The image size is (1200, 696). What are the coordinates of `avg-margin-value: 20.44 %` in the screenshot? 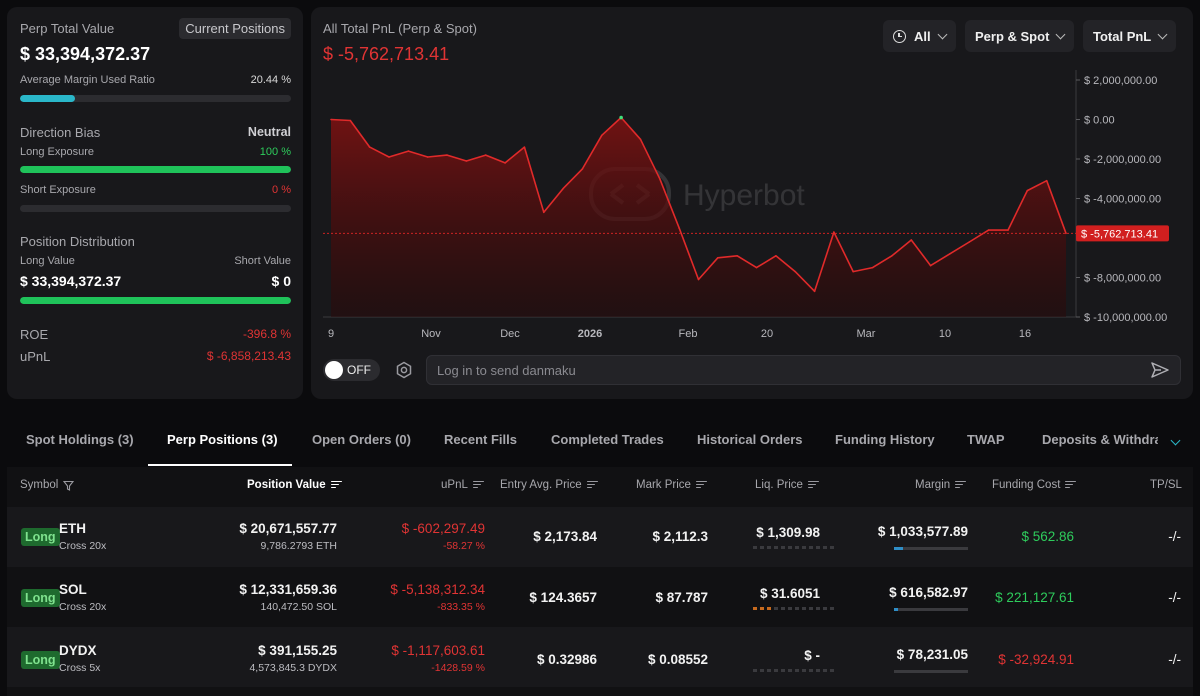 It's located at (270, 80).